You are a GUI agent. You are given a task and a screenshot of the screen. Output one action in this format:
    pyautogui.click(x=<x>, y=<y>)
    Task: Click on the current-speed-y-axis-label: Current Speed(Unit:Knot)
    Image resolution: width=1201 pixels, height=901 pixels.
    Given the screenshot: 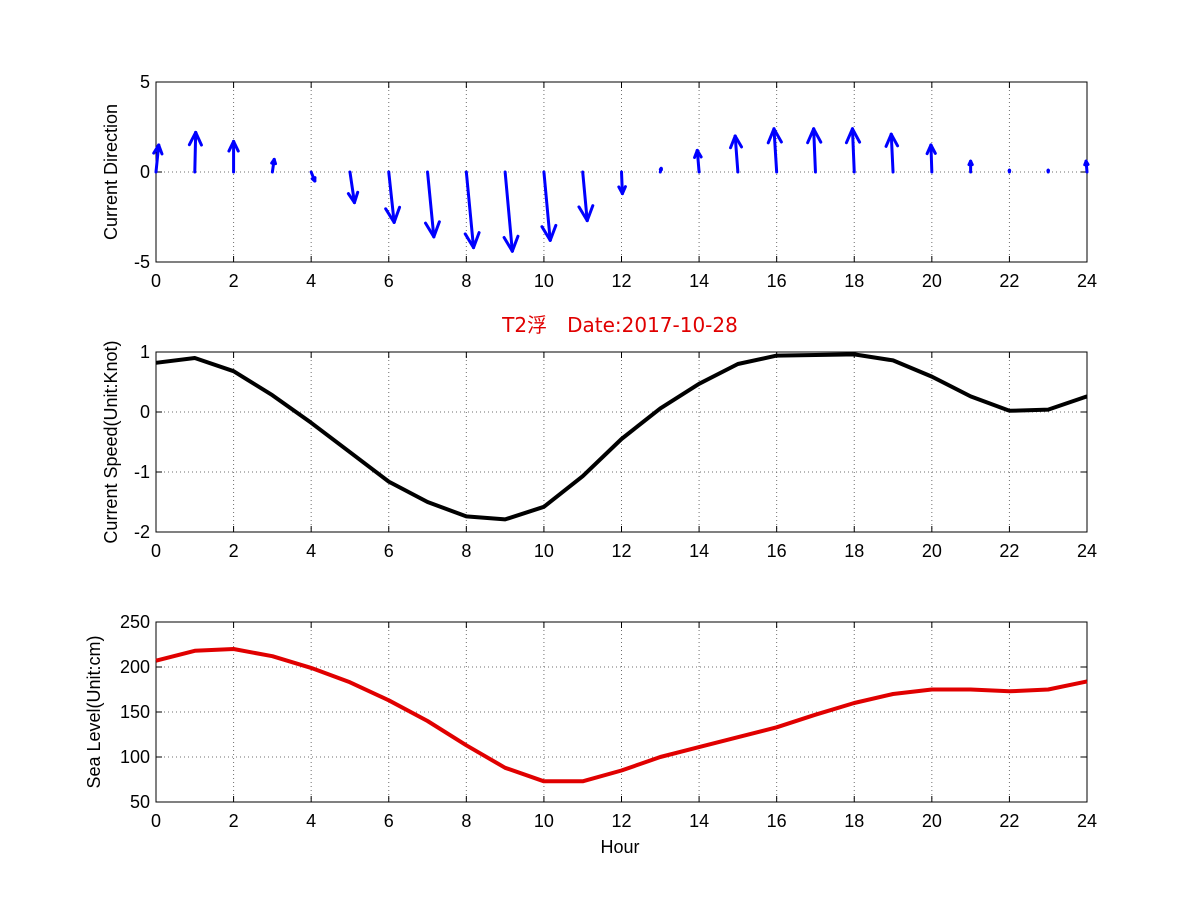 What is the action you would take?
    pyautogui.click(x=111, y=441)
    